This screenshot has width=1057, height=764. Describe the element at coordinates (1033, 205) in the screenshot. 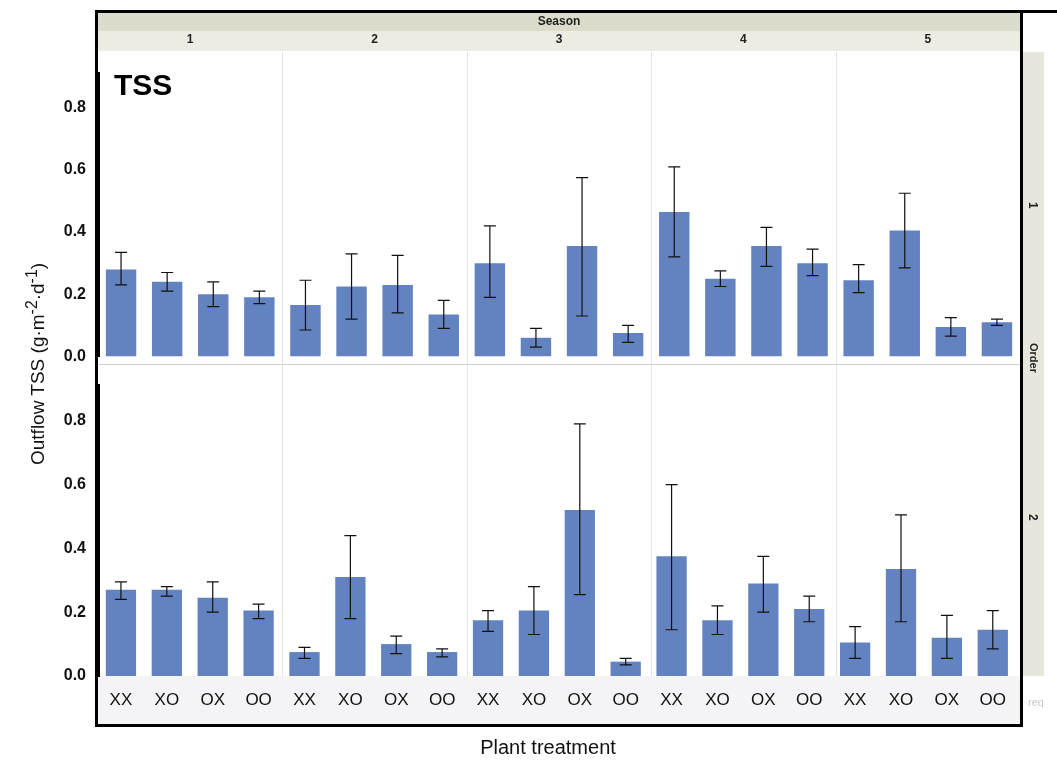

I see `y2-axis-title: 1` at that location.